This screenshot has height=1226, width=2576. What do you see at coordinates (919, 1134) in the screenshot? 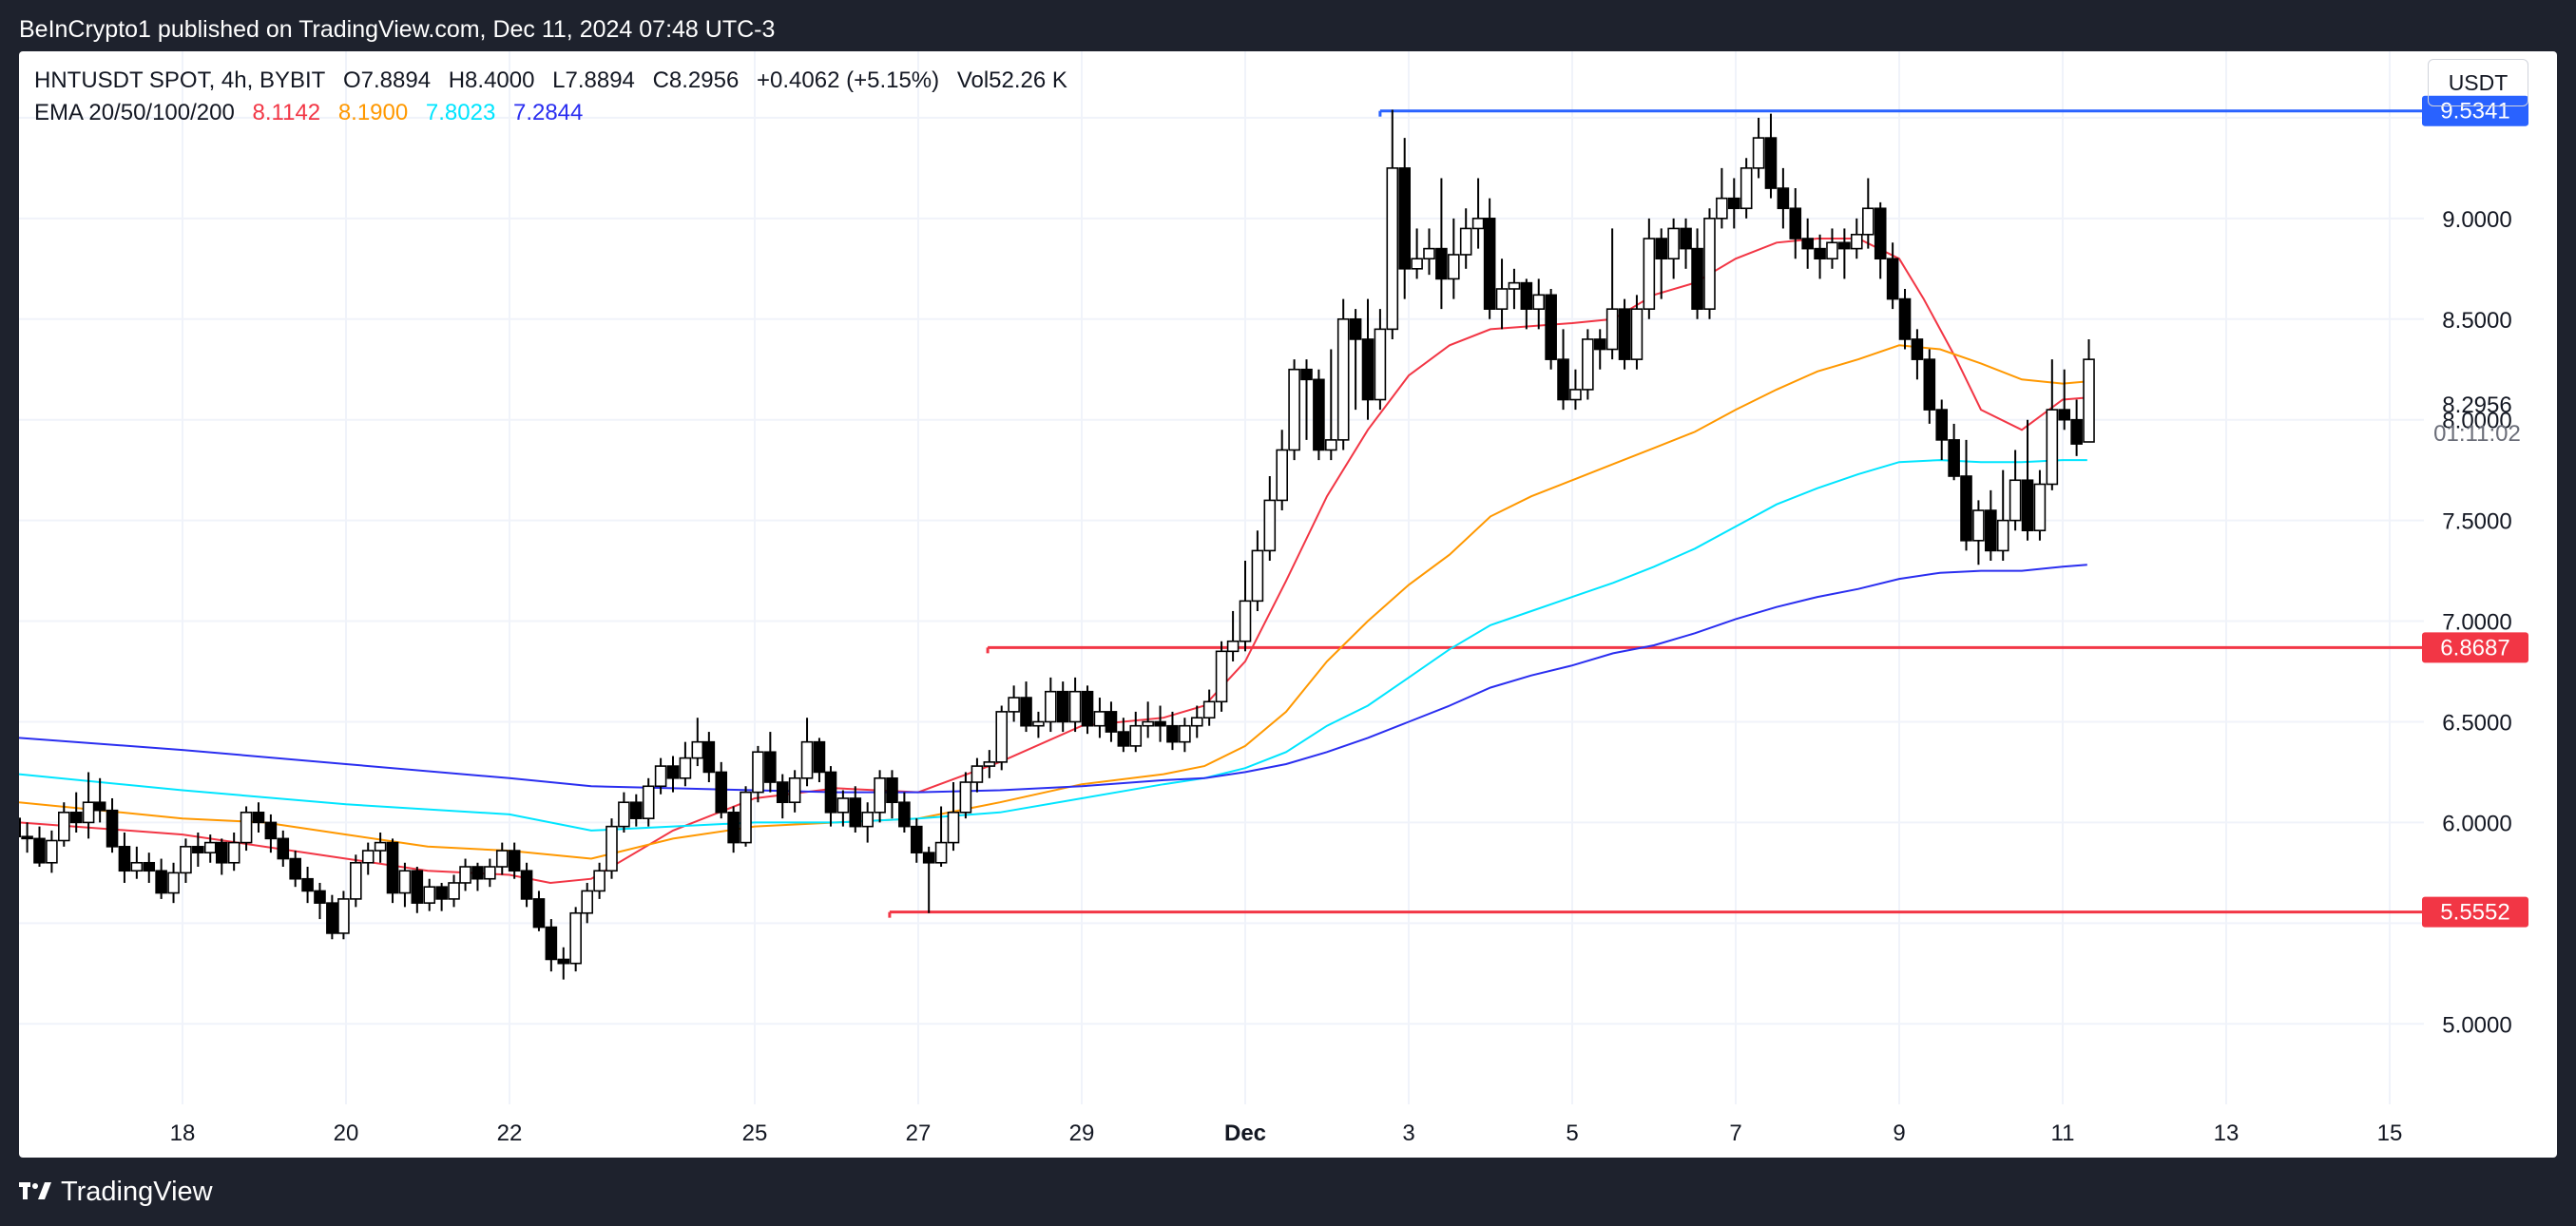
I see `time-tick-label: 27` at bounding box center [919, 1134].